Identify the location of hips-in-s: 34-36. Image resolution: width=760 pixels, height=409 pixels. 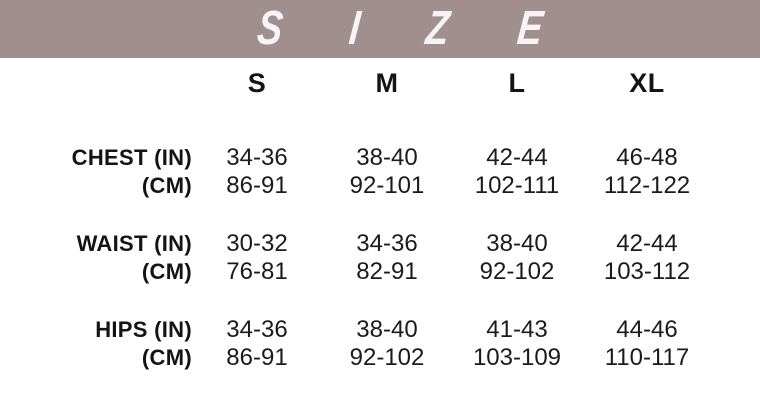
(257, 329).